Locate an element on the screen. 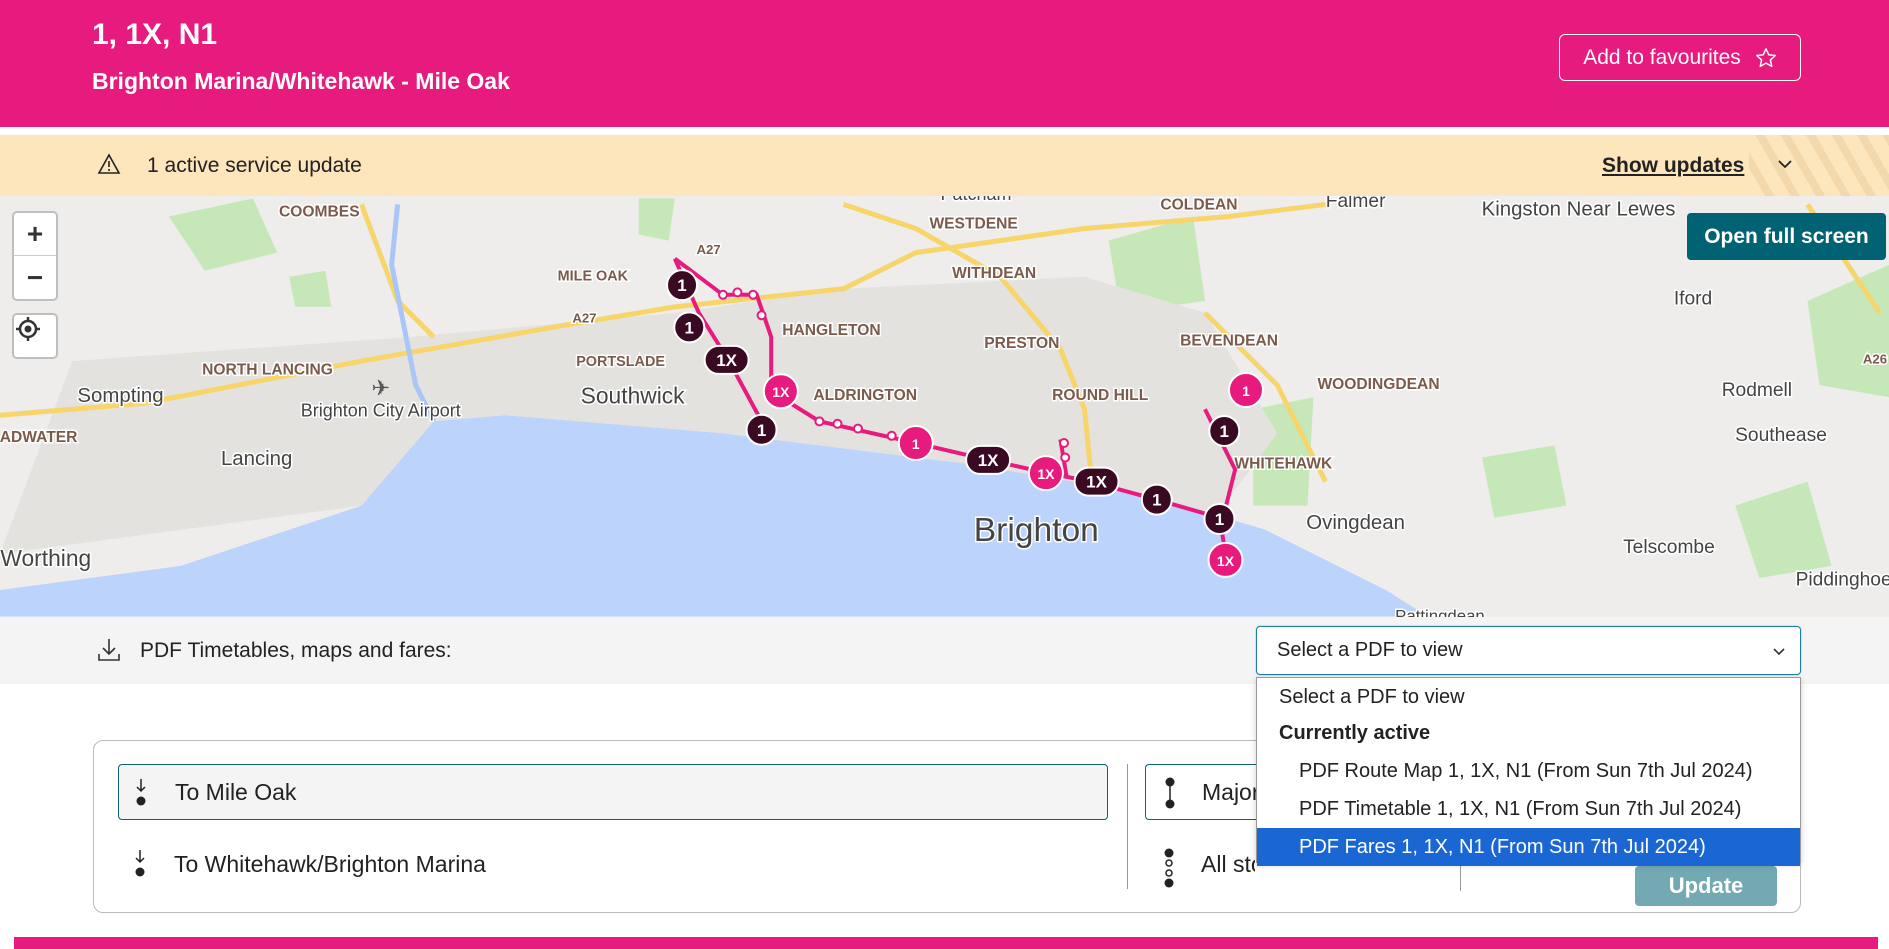 The width and height of the screenshot is (1889, 949). page-title: 1, 1X, N1 is located at coordinates (155, 34).